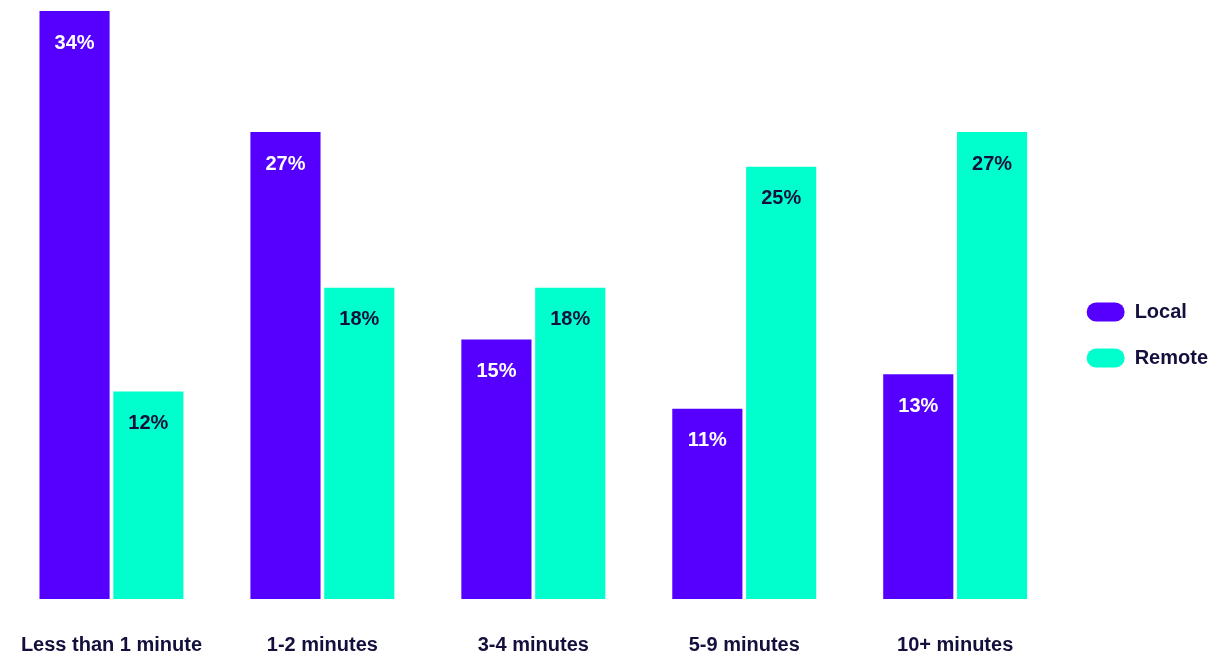 This screenshot has width=1218, height=659. Describe the element at coordinates (707, 439) in the screenshot. I see `data-label: 11%` at that location.